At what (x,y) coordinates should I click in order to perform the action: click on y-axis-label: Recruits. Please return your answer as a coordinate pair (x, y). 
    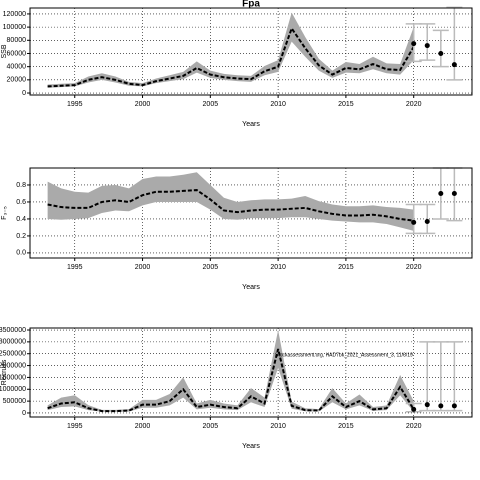
    Looking at the image, I should click on (4, 372).